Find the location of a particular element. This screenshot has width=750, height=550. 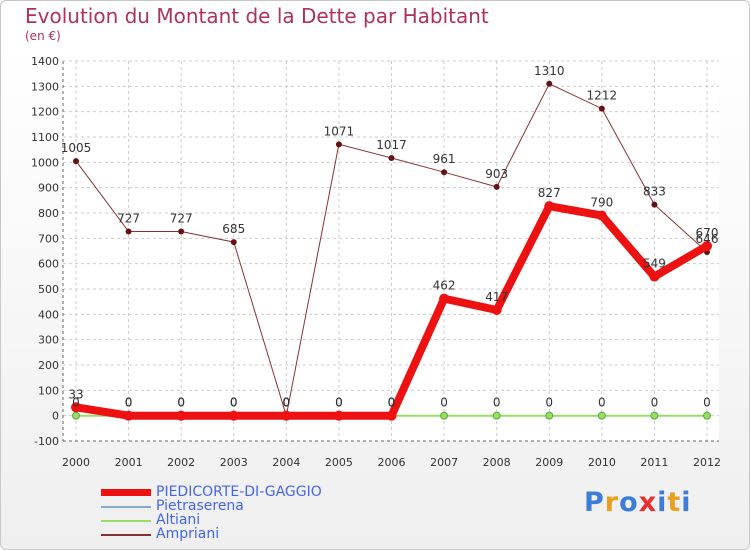

legend-label: Ampriani is located at coordinates (188, 534).